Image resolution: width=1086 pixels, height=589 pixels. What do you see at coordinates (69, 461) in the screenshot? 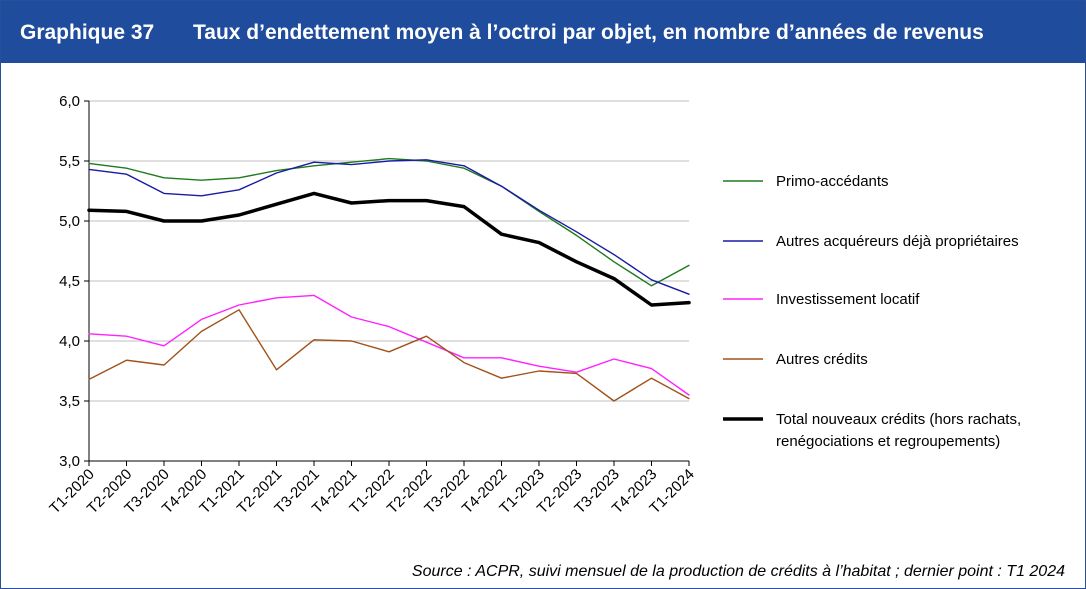
I see `y-tick-label: 3,0` at bounding box center [69, 461].